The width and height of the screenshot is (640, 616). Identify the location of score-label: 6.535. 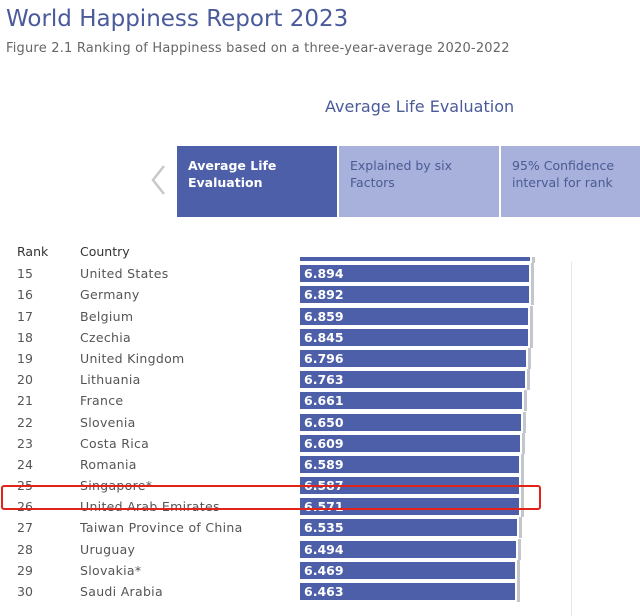
(324, 528).